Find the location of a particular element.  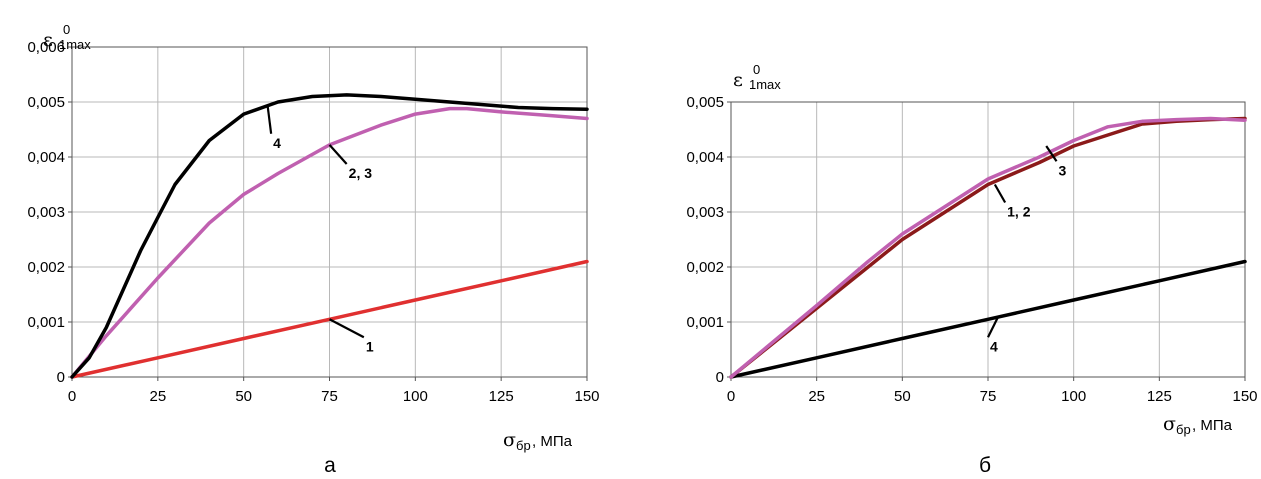

y-tick-label: 0,006 is located at coordinates (46, 47).